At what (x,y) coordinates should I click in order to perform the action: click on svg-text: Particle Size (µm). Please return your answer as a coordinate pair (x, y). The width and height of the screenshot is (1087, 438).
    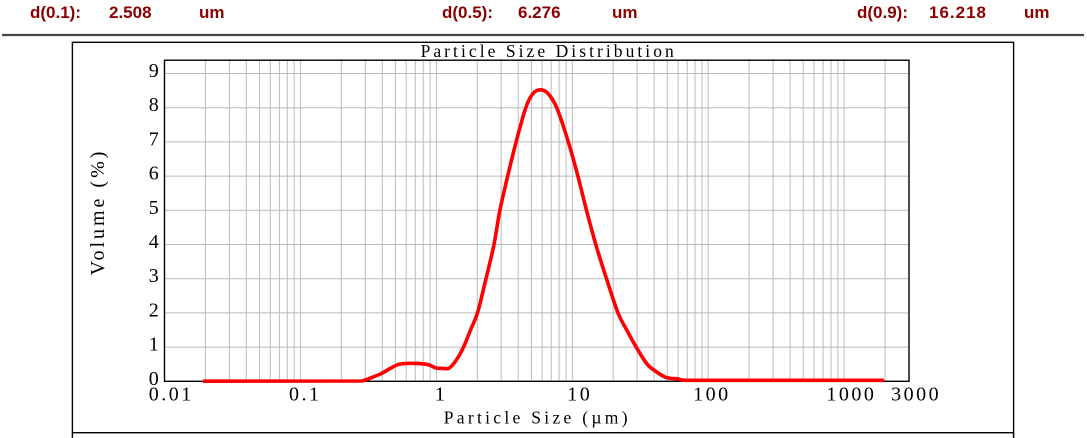
    Looking at the image, I should click on (537, 417).